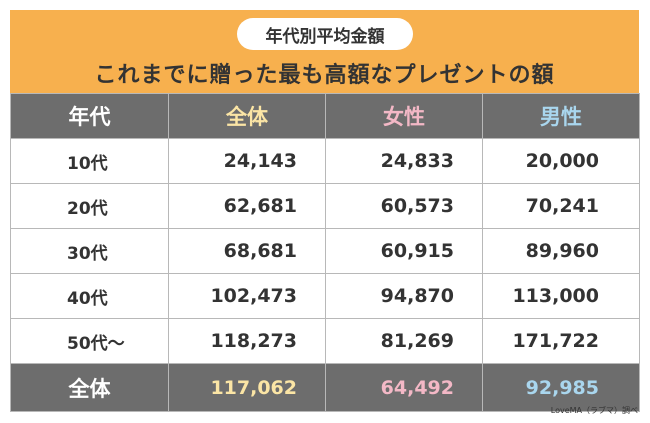 This screenshot has width=650, height=423. I want to click on total-overall-value: 117,062, so click(247, 387).